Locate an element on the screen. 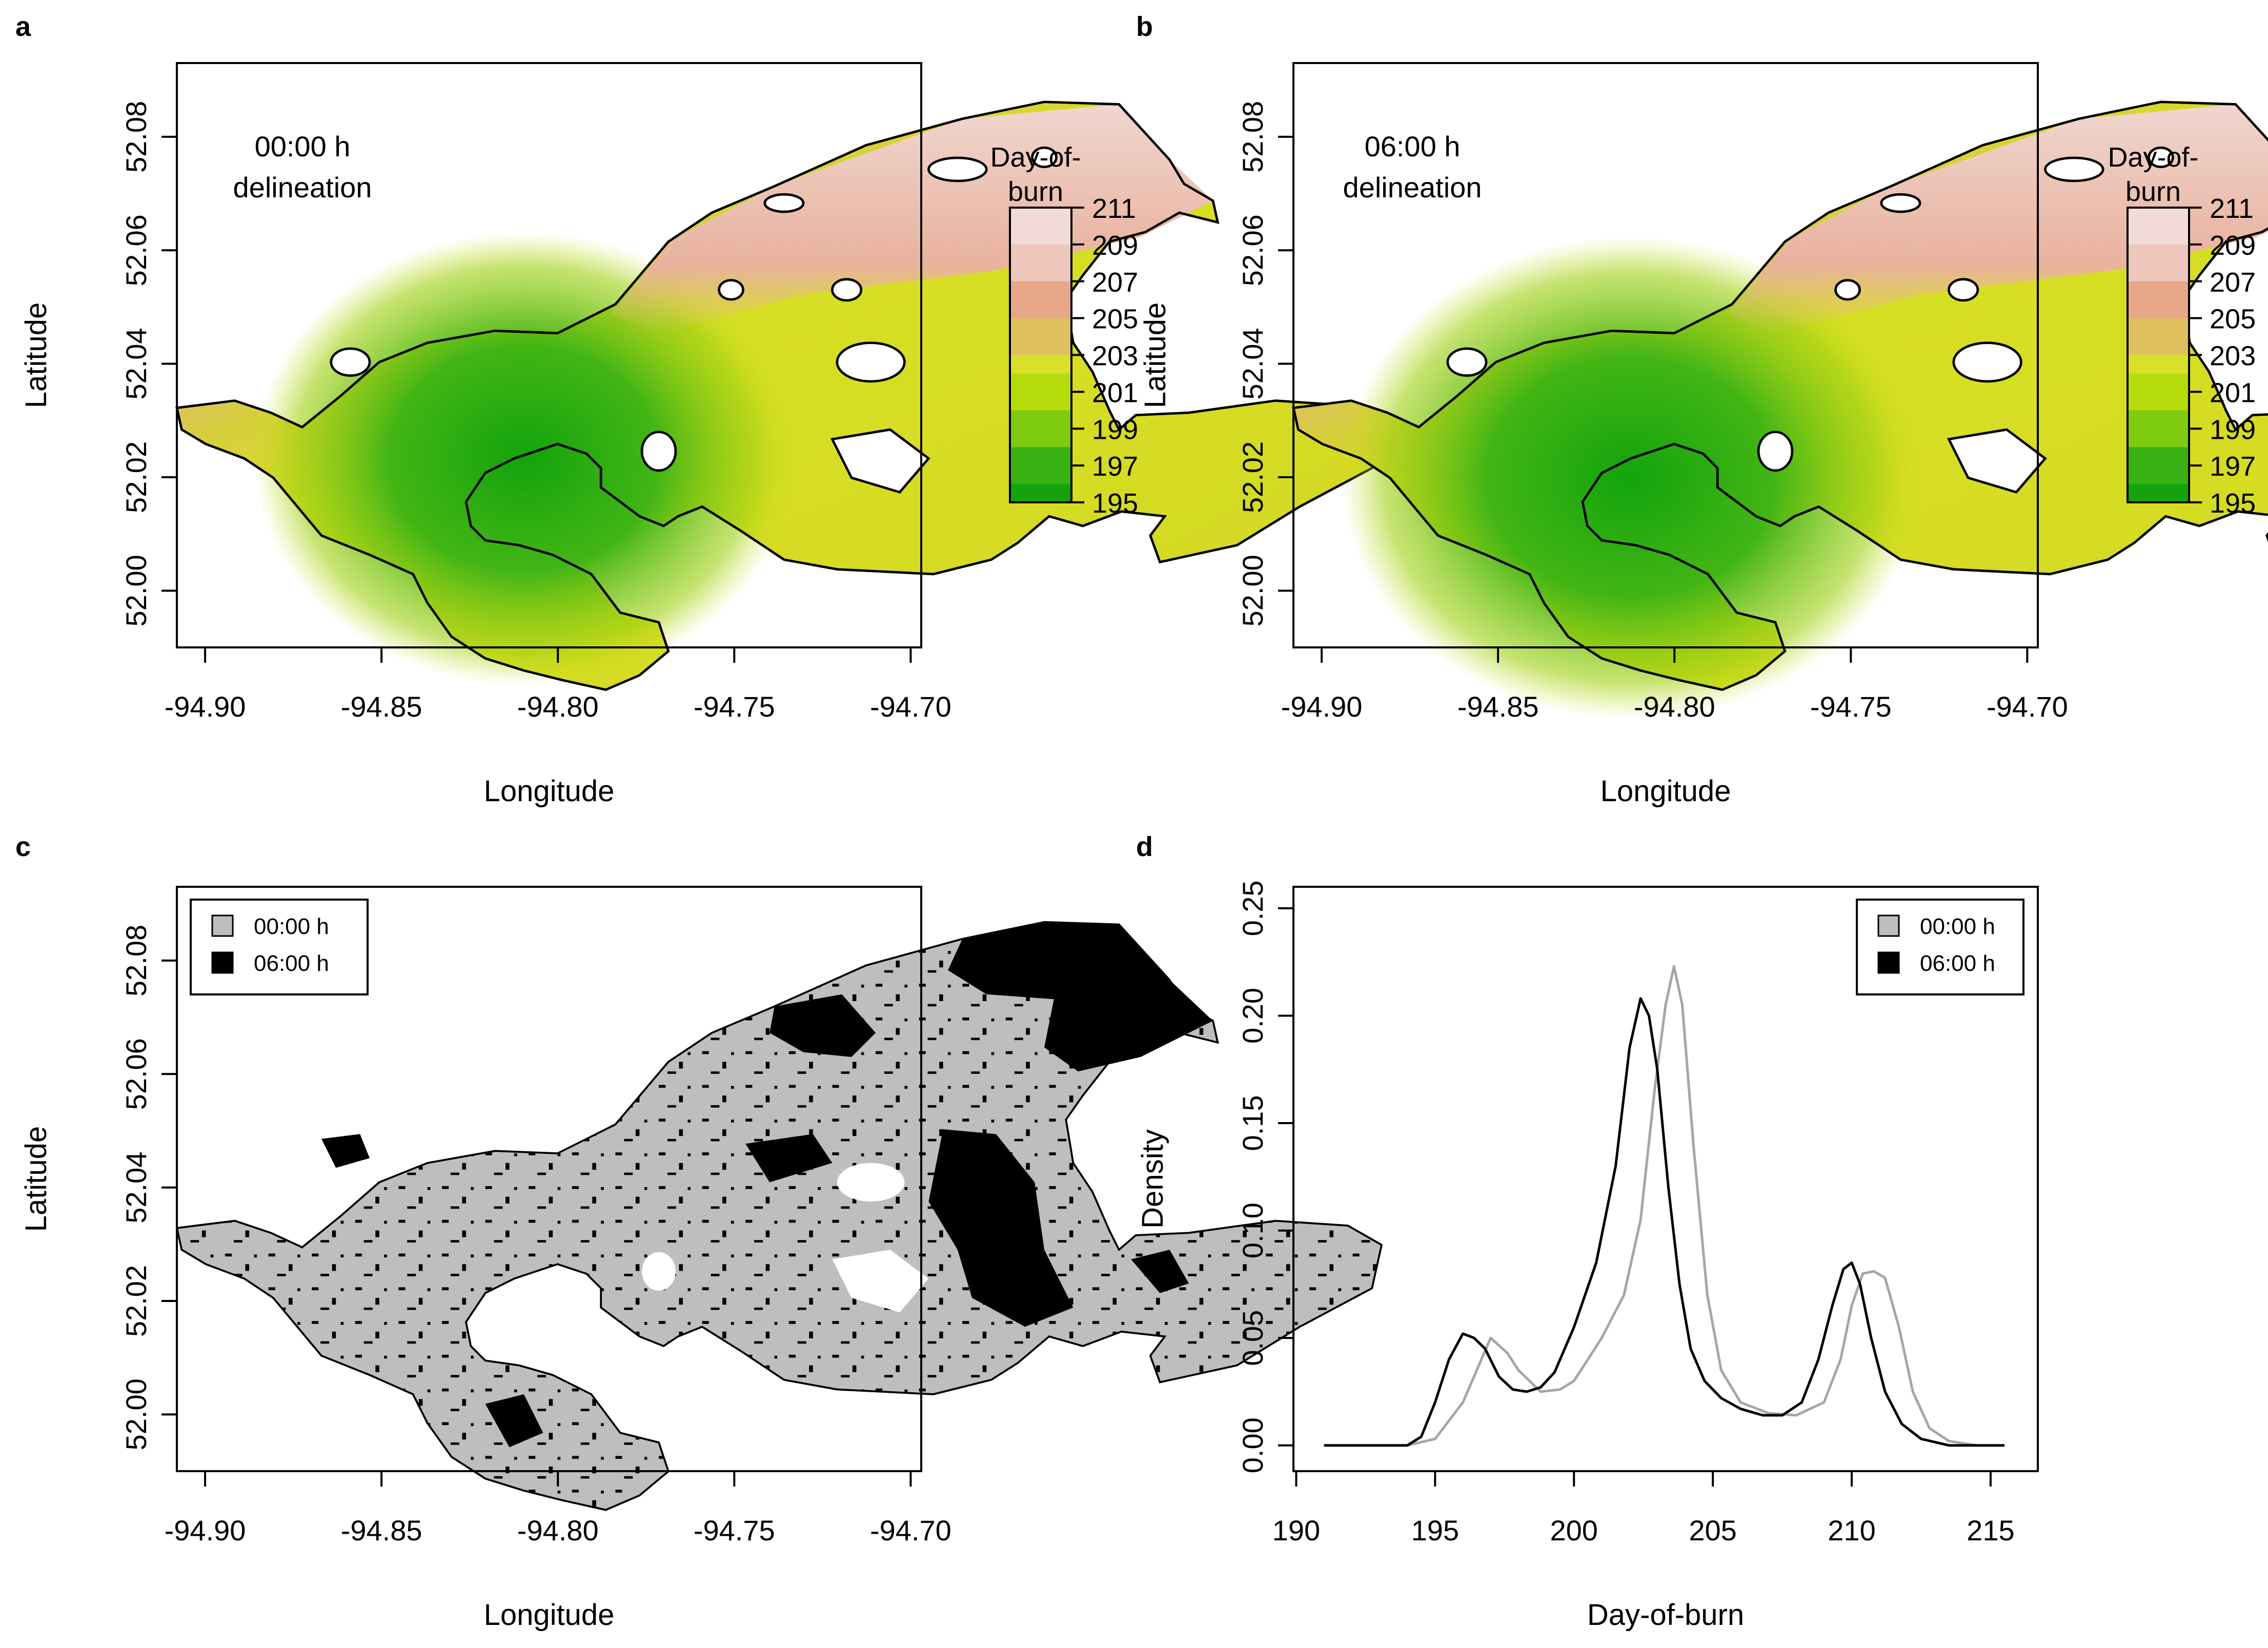  colorbar-tick-label-a-1: 209 is located at coordinates (1115, 246).